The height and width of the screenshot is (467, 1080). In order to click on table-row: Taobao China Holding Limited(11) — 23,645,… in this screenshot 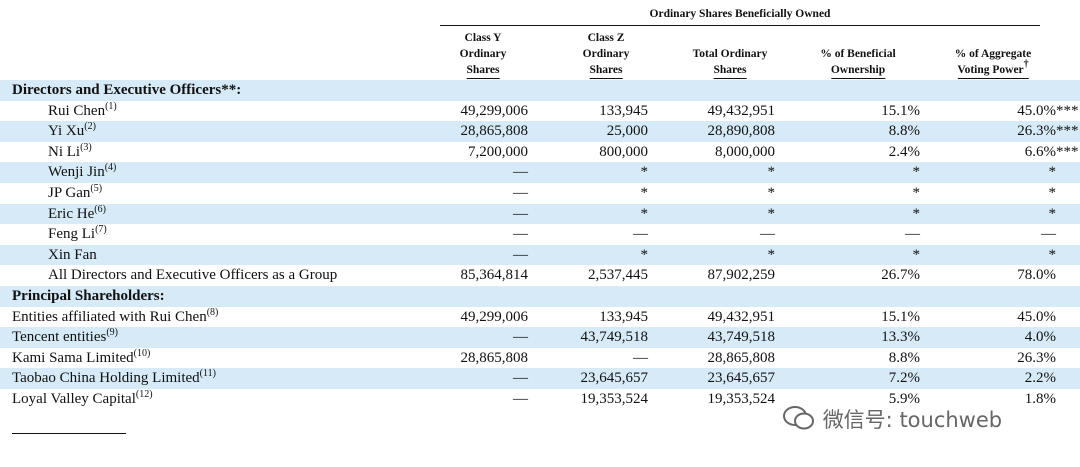, I will do `click(540, 378)`.